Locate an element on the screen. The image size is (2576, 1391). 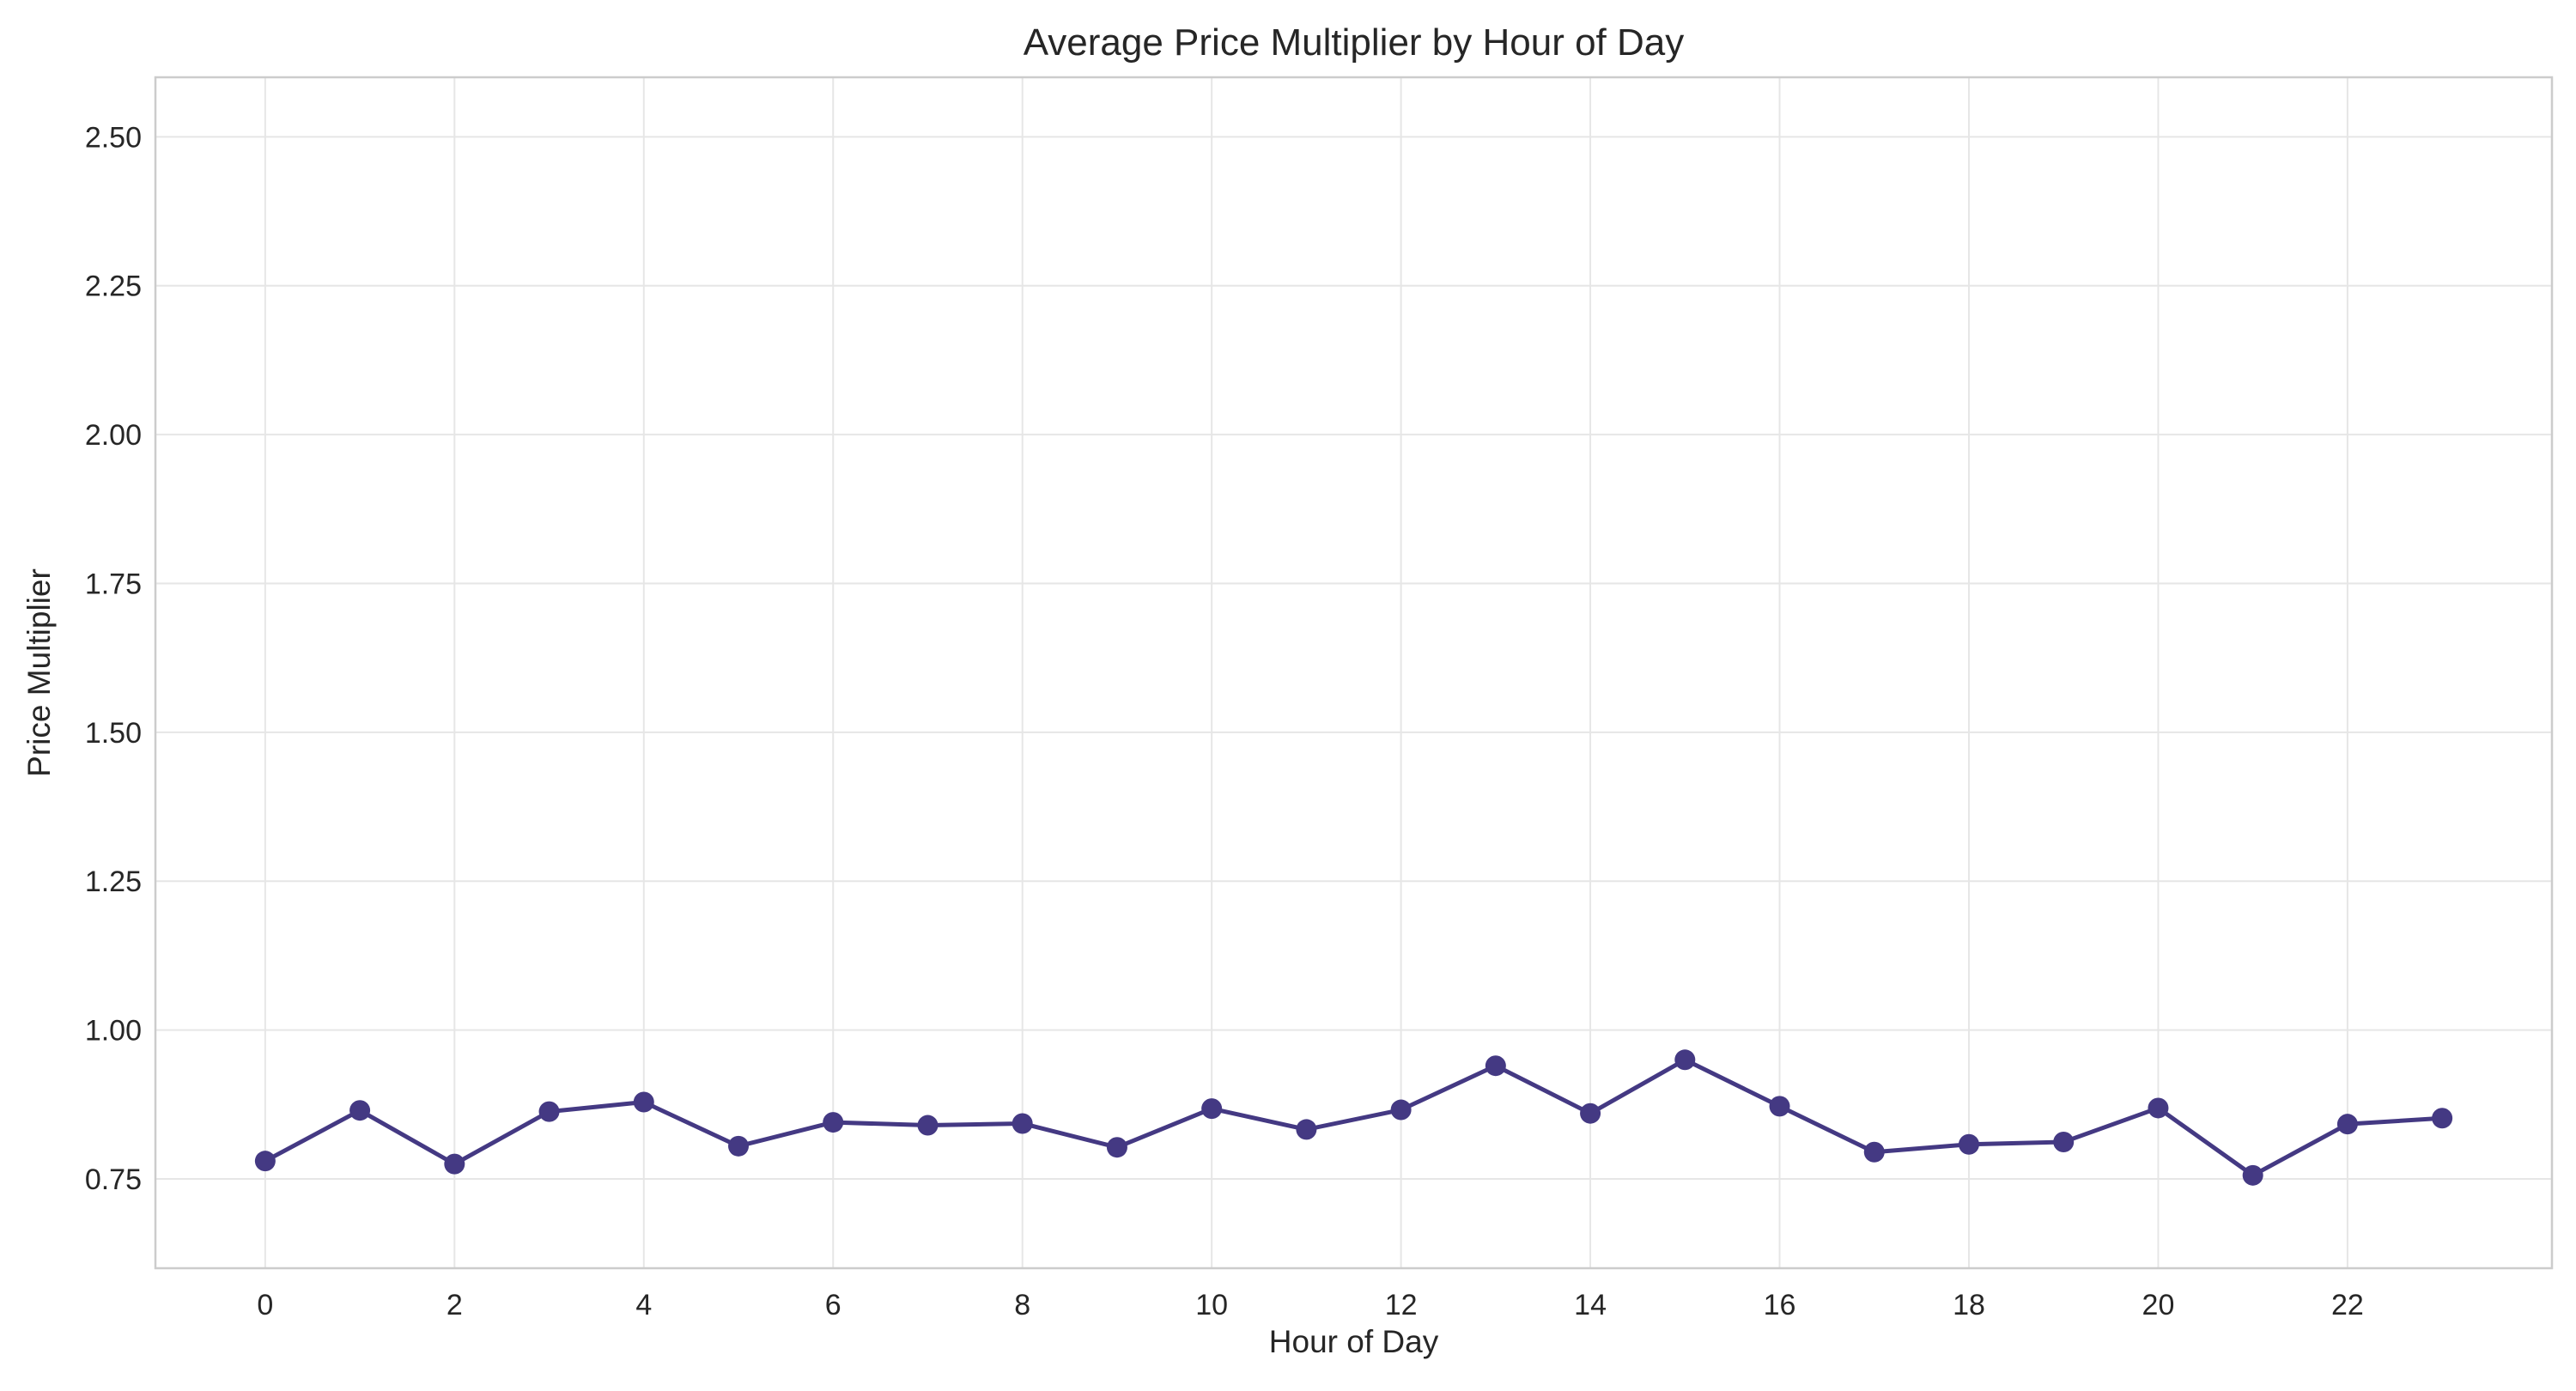
y-tick-label: 1.00 is located at coordinates (113, 1031).